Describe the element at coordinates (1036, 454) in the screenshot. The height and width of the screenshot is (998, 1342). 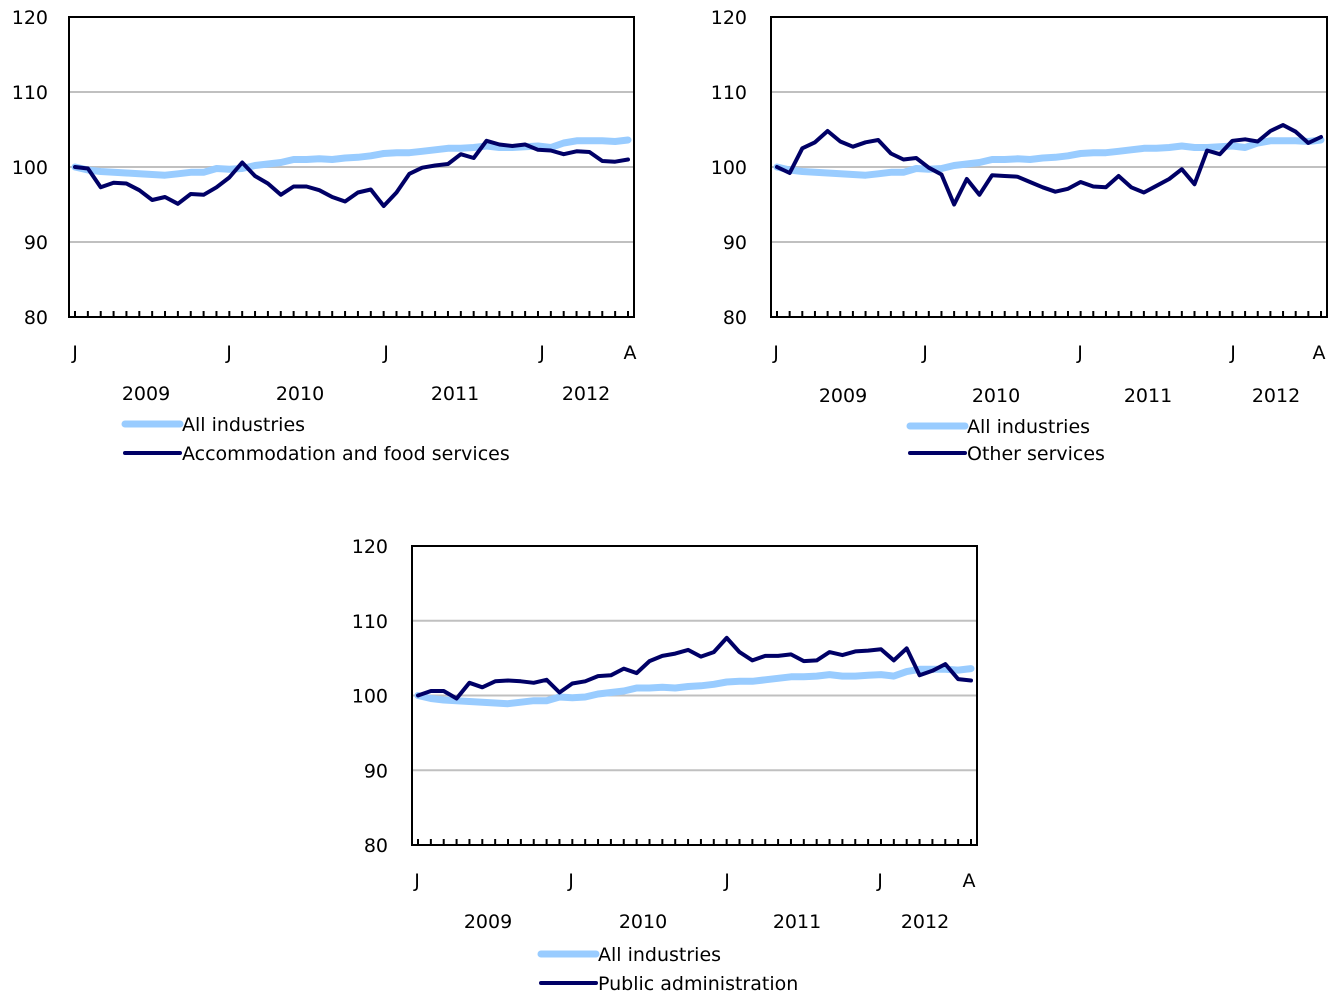
I see `legend-label: Other services` at that location.